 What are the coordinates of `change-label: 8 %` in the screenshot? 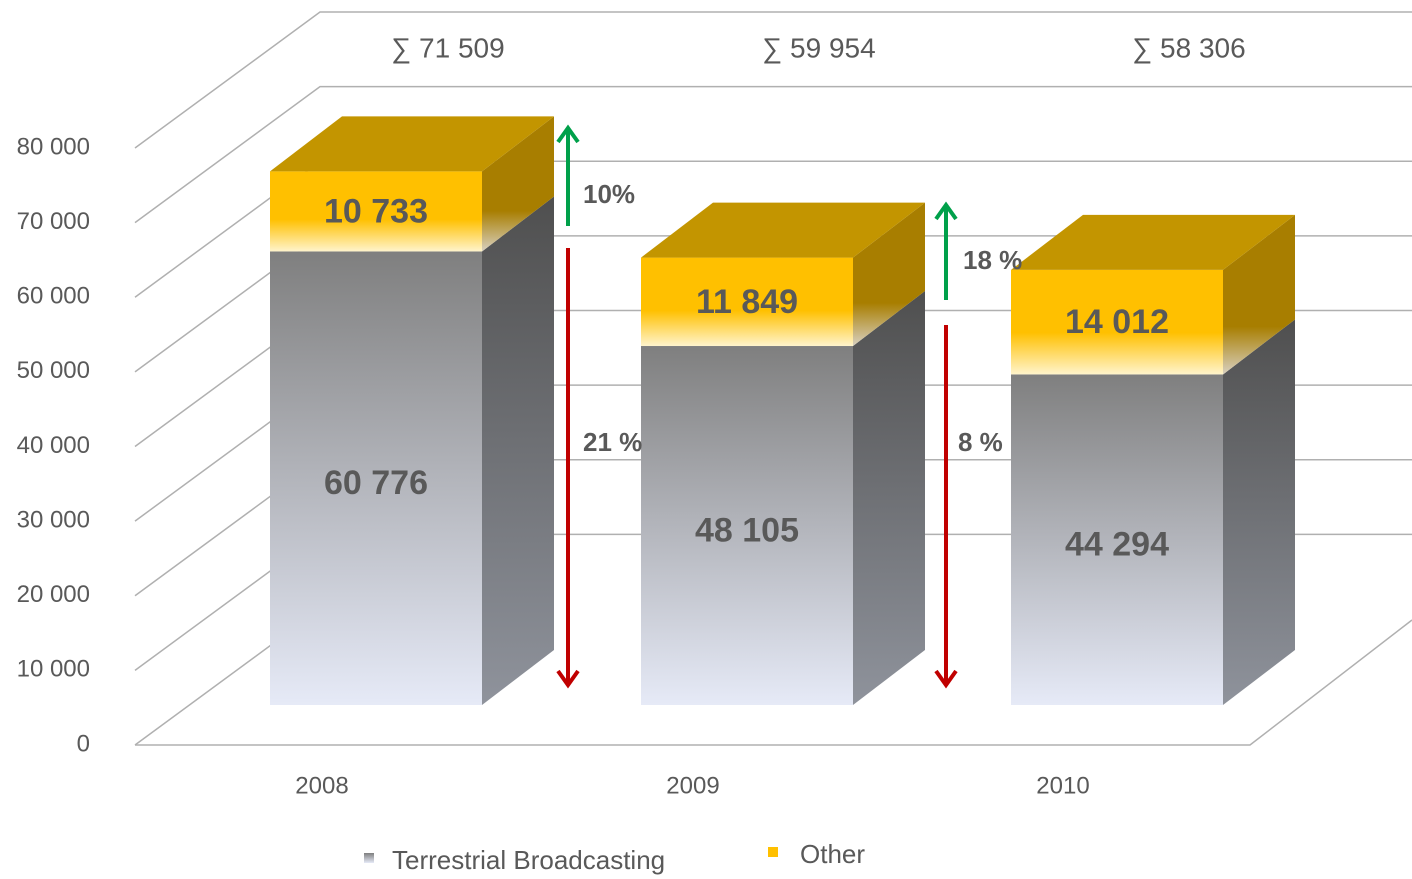 It's located at (980, 442).